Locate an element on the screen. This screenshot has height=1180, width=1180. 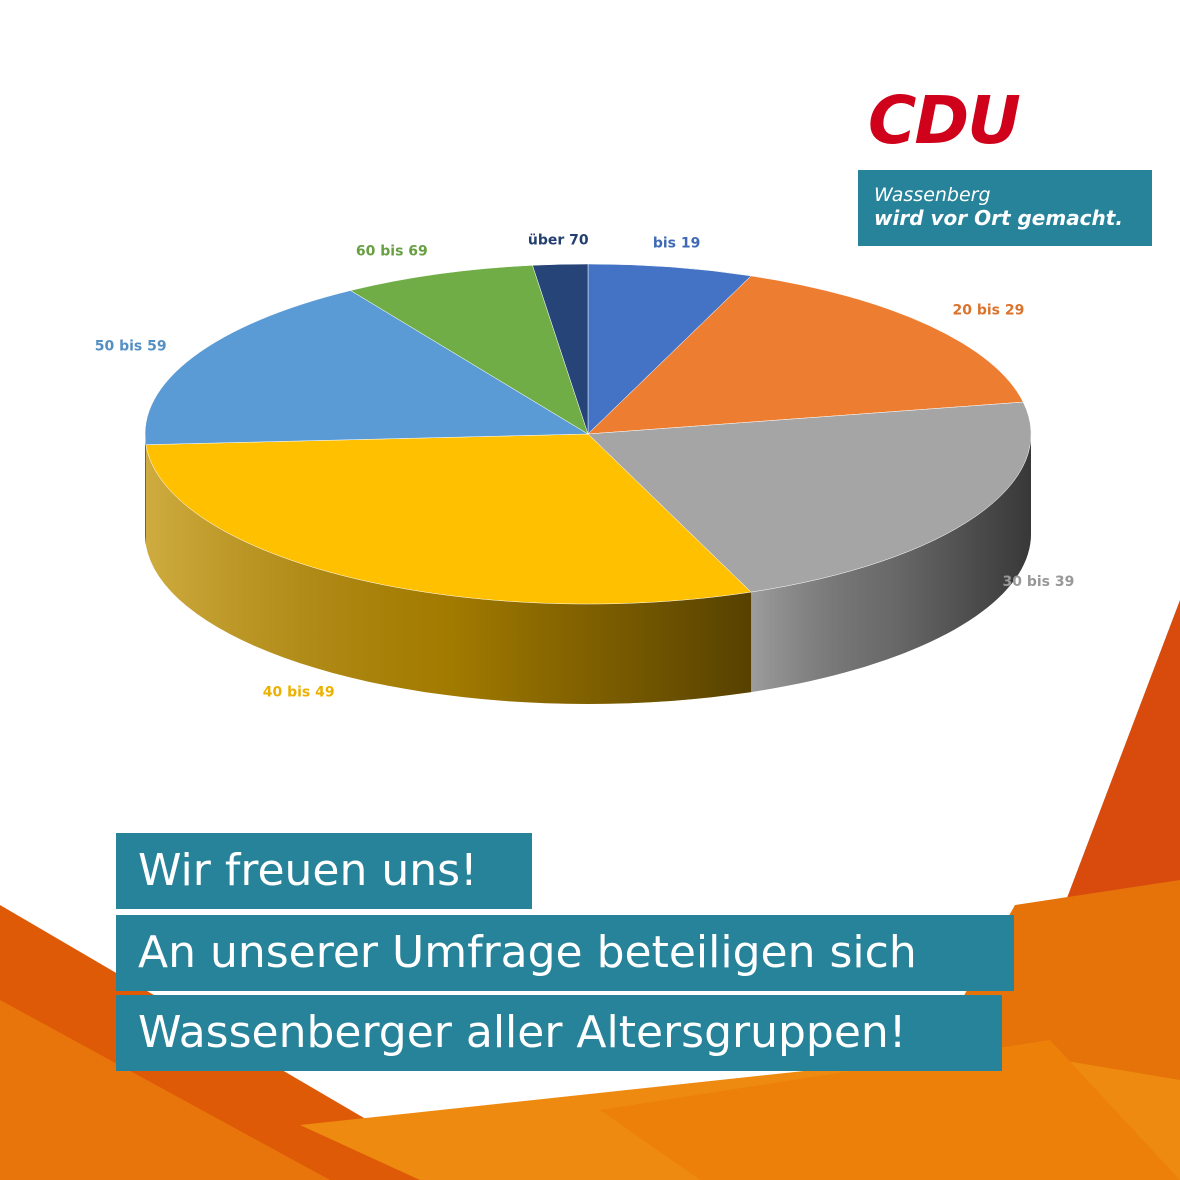
slogan-line-2: wird vor Ort gemacht. is located at coordinates (998, 218).